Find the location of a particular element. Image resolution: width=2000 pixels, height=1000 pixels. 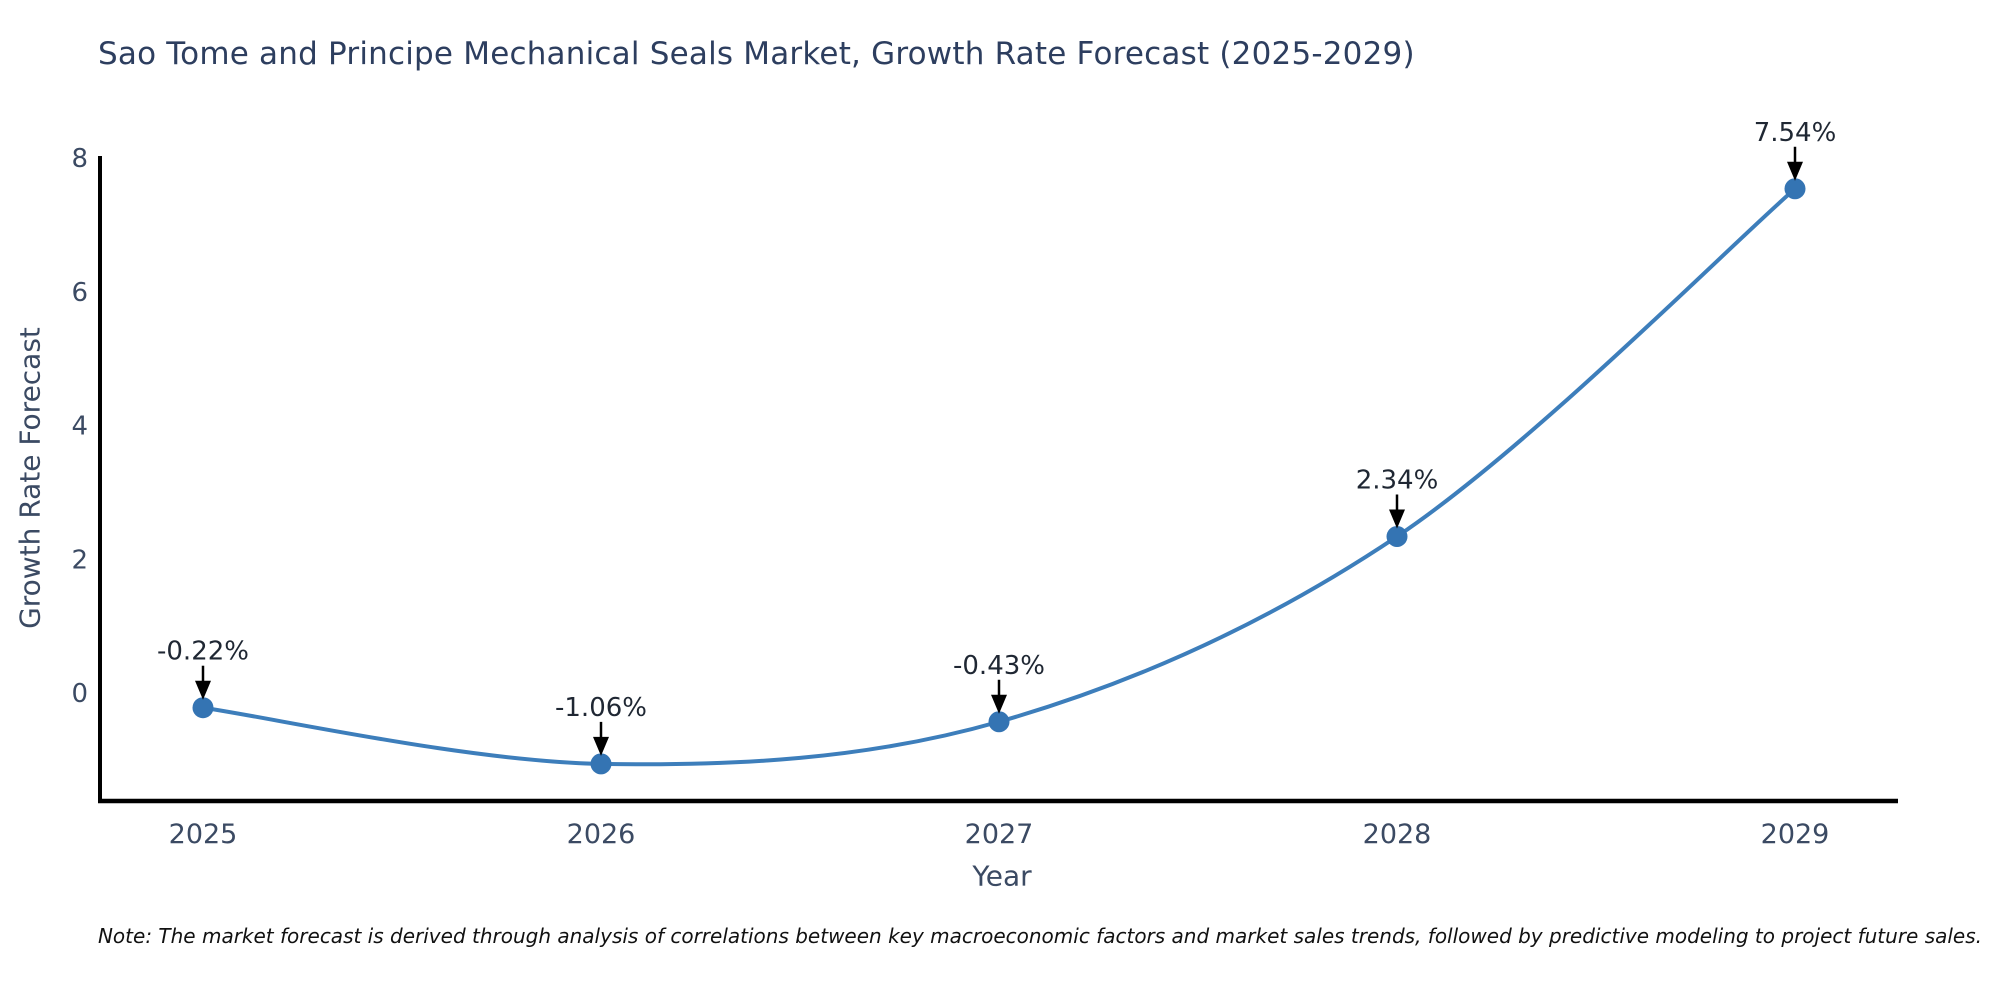

annotation-label: 2.34% is located at coordinates (1397, 481).